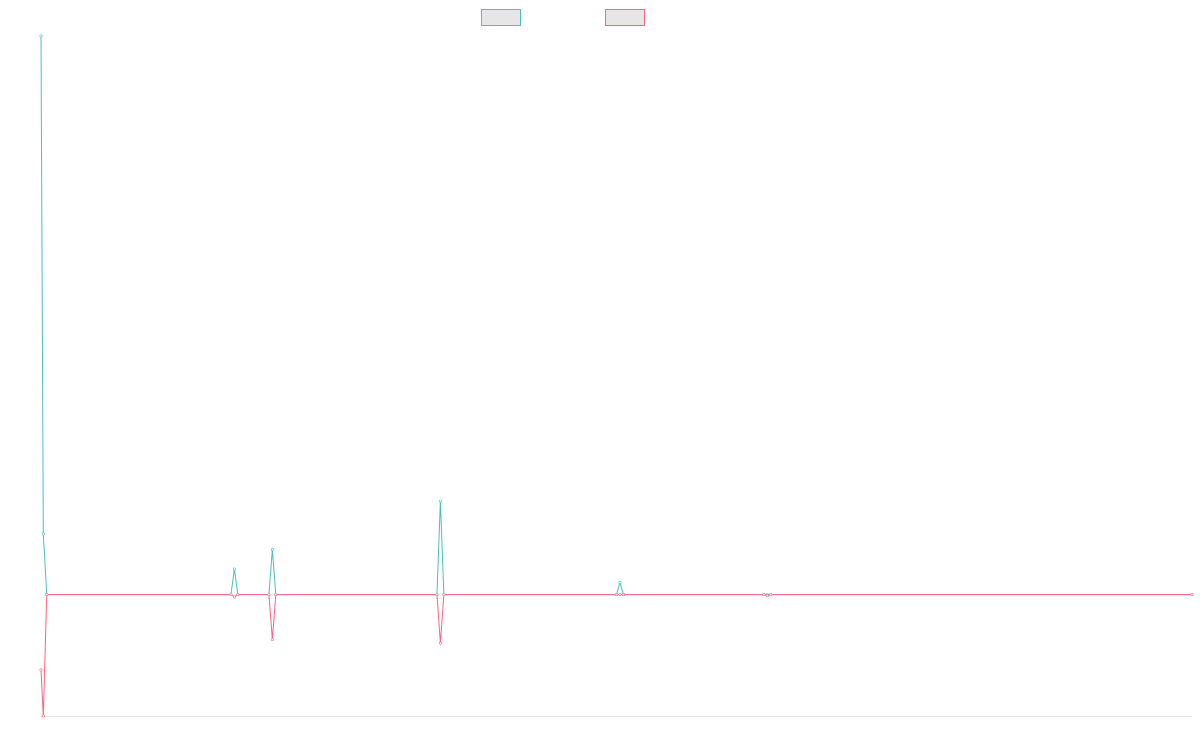 This screenshot has height=750, width=1200. Describe the element at coordinates (563, 17) in the screenshot. I see `legend` at that location.